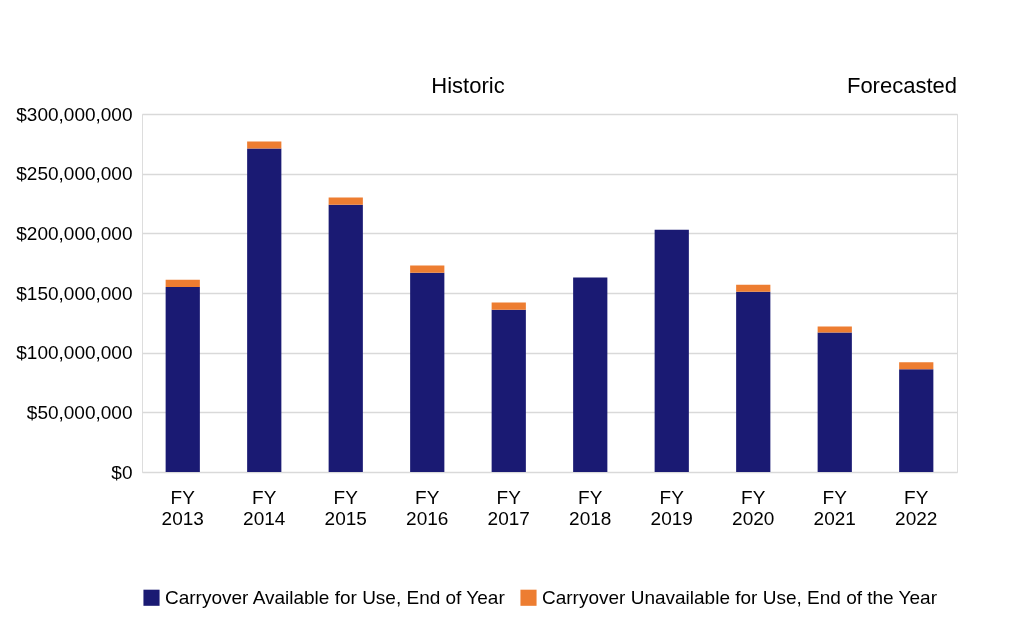 Image resolution: width=1034 pixels, height=634 pixels. Describe the element at coordinates (916, 507) in the screenshot. I see `x-tick-label: FY 2022` at that location.